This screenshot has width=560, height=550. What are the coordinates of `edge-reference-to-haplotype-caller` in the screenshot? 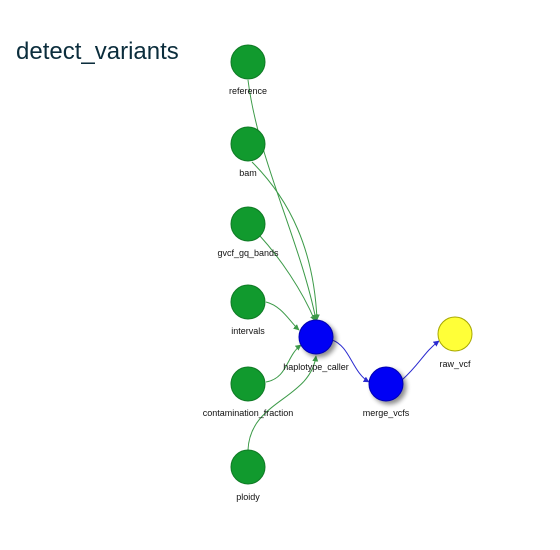 It's located at (282, 200).